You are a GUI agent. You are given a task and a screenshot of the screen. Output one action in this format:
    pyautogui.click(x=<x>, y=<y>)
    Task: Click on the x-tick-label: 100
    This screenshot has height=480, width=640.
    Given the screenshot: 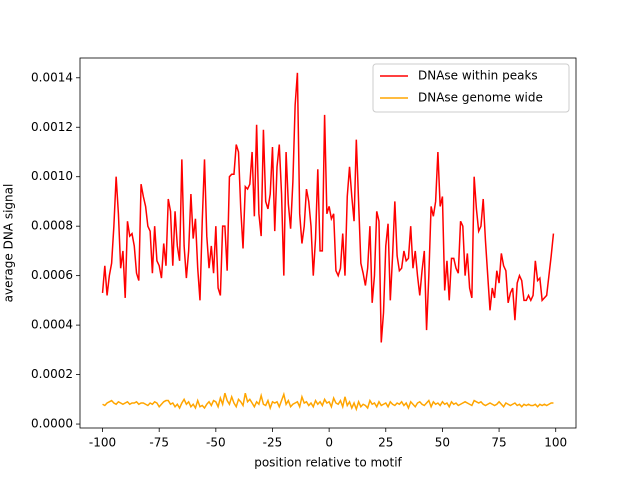 What is the action you would take?
    pyautogui.click(x=555, y=443)
    